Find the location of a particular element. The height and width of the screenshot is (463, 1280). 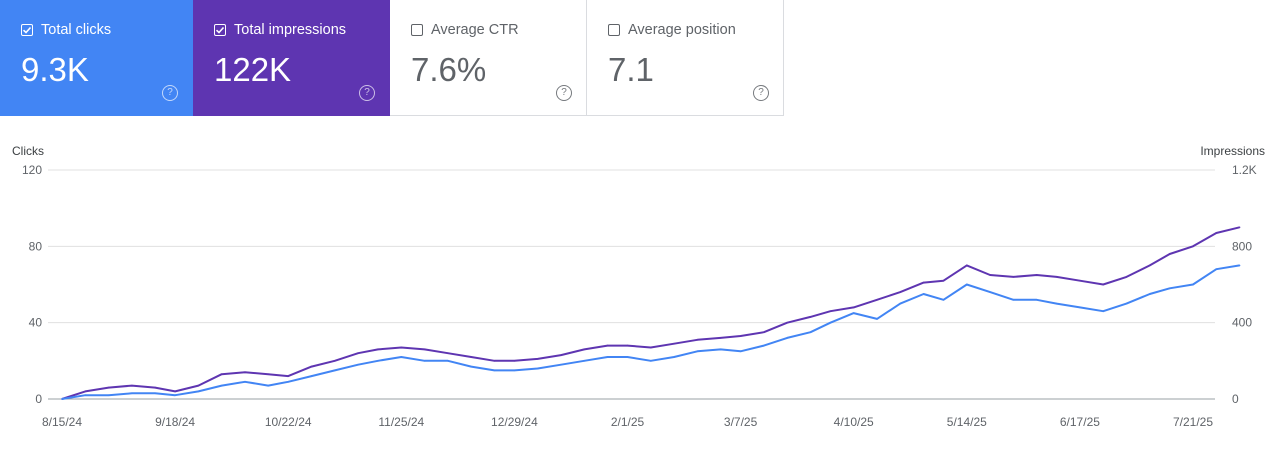

x-tick-label: 6/17/25 is located at coordinates (1080, 422).